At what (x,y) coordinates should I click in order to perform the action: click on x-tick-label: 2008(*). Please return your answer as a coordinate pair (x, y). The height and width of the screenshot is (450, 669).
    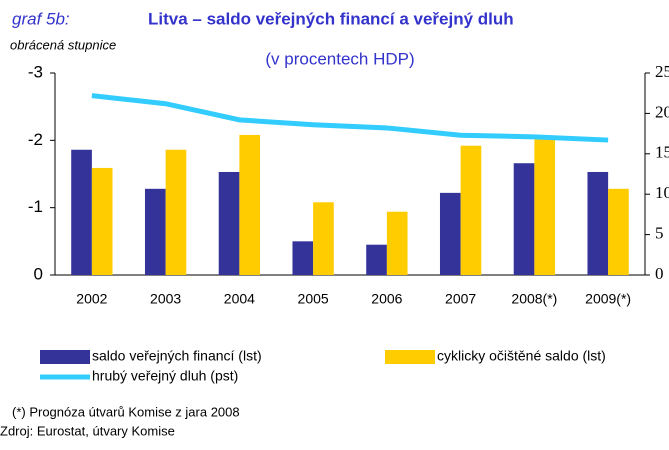
    Looking at the image, I should click on (534, 299).